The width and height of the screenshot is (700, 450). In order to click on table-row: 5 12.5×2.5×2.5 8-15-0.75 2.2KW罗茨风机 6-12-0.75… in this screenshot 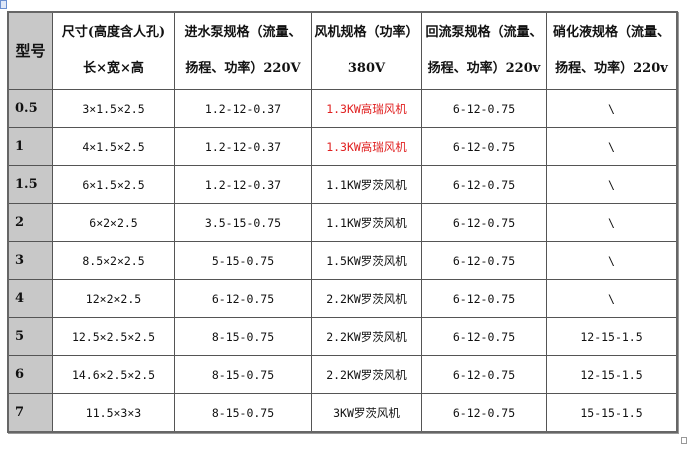, I will do `click(342, 336)`.